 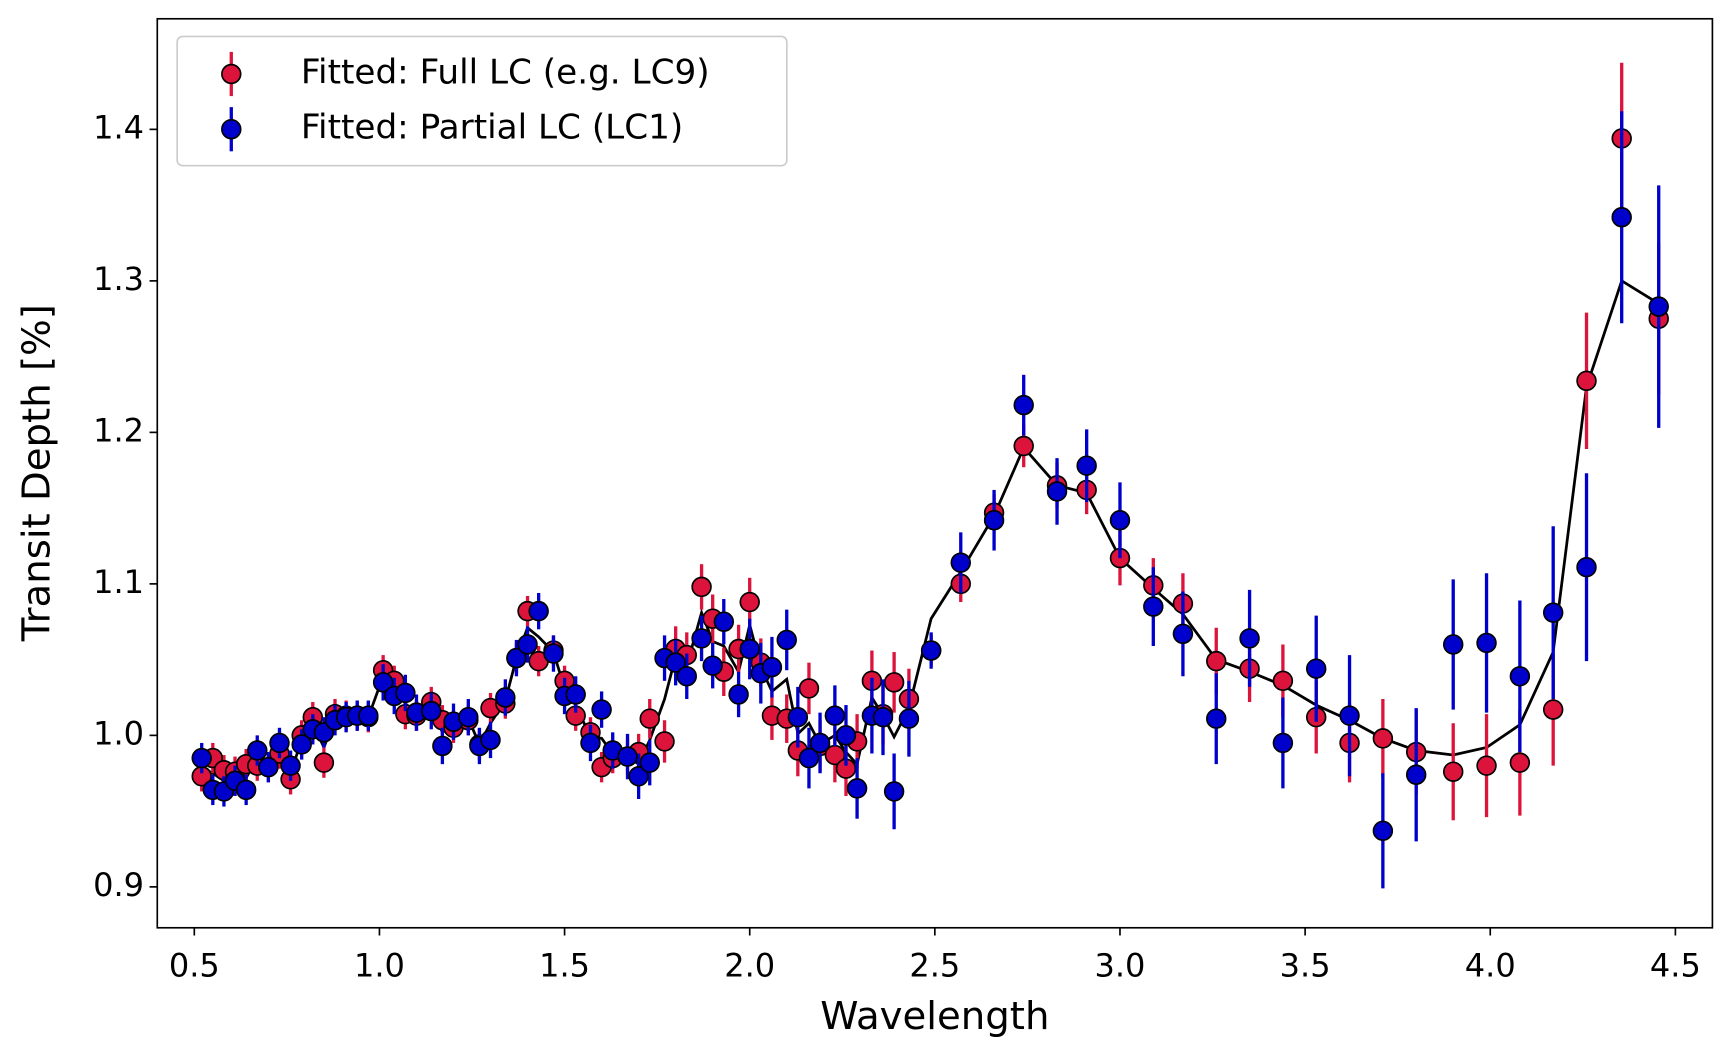 I want to click on x-tick-label: 2.5, so click(x=934, y=966).